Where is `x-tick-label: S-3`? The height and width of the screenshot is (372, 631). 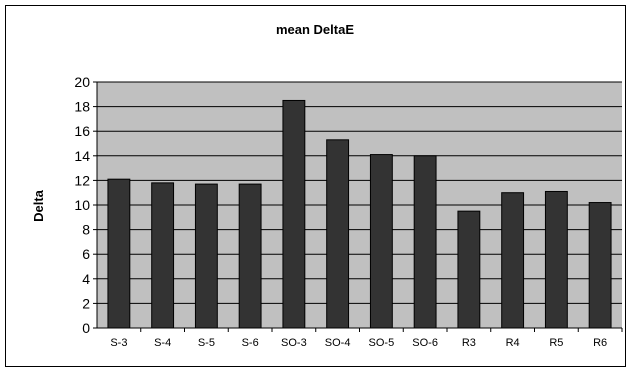 x-tick-label: S-3 is located at coordinates (118, 343).